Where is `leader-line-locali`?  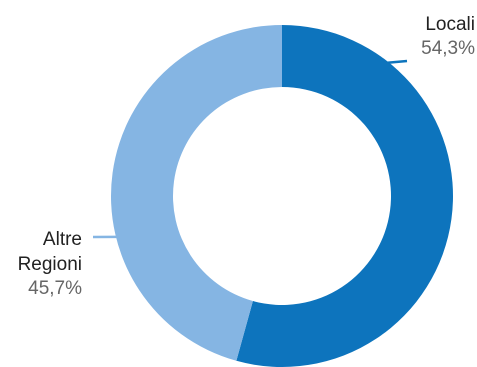 leader-line-locali is located at coordinates (396, 62).